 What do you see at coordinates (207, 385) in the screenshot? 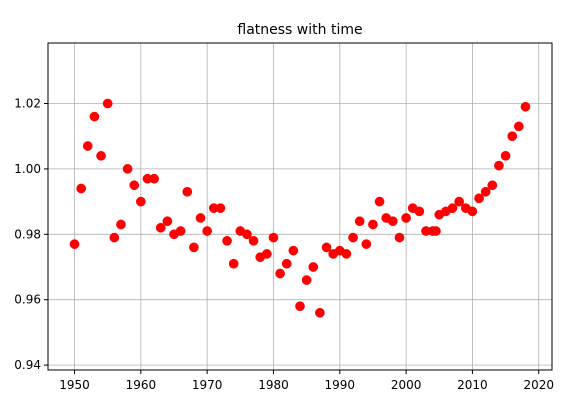
I see `x-tick-label: 1970` at bounding box center [207, 385].